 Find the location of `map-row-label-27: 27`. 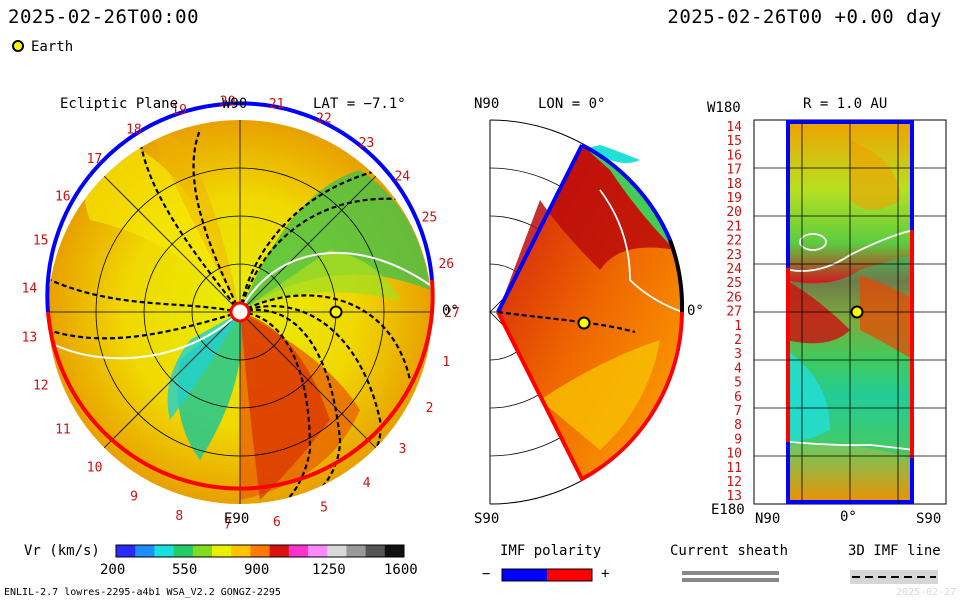

map-row-label-27: 27 is located at coordinates (734, 312).